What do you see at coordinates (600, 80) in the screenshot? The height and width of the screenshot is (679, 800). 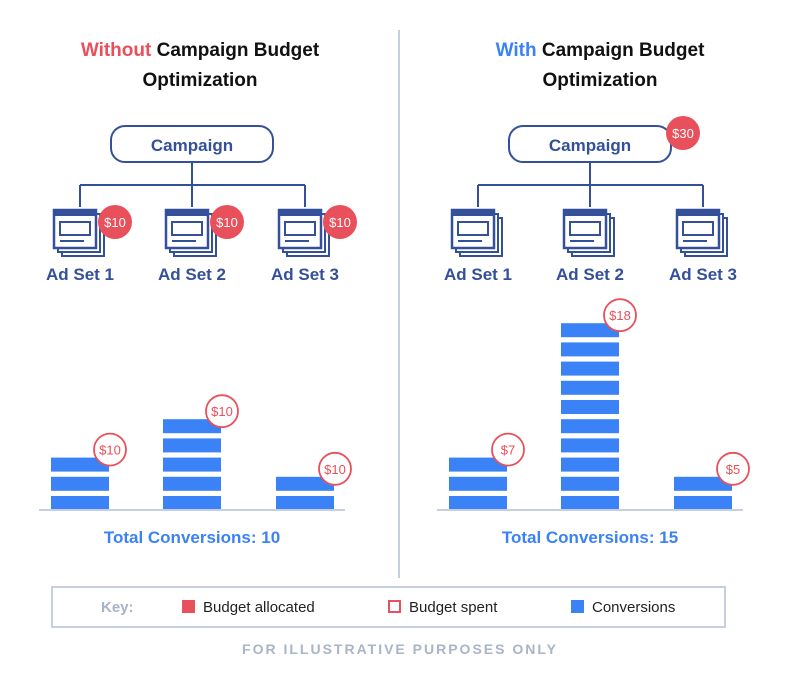 I see `right-title-line2: Optimization` at bounding box center [600, 80].